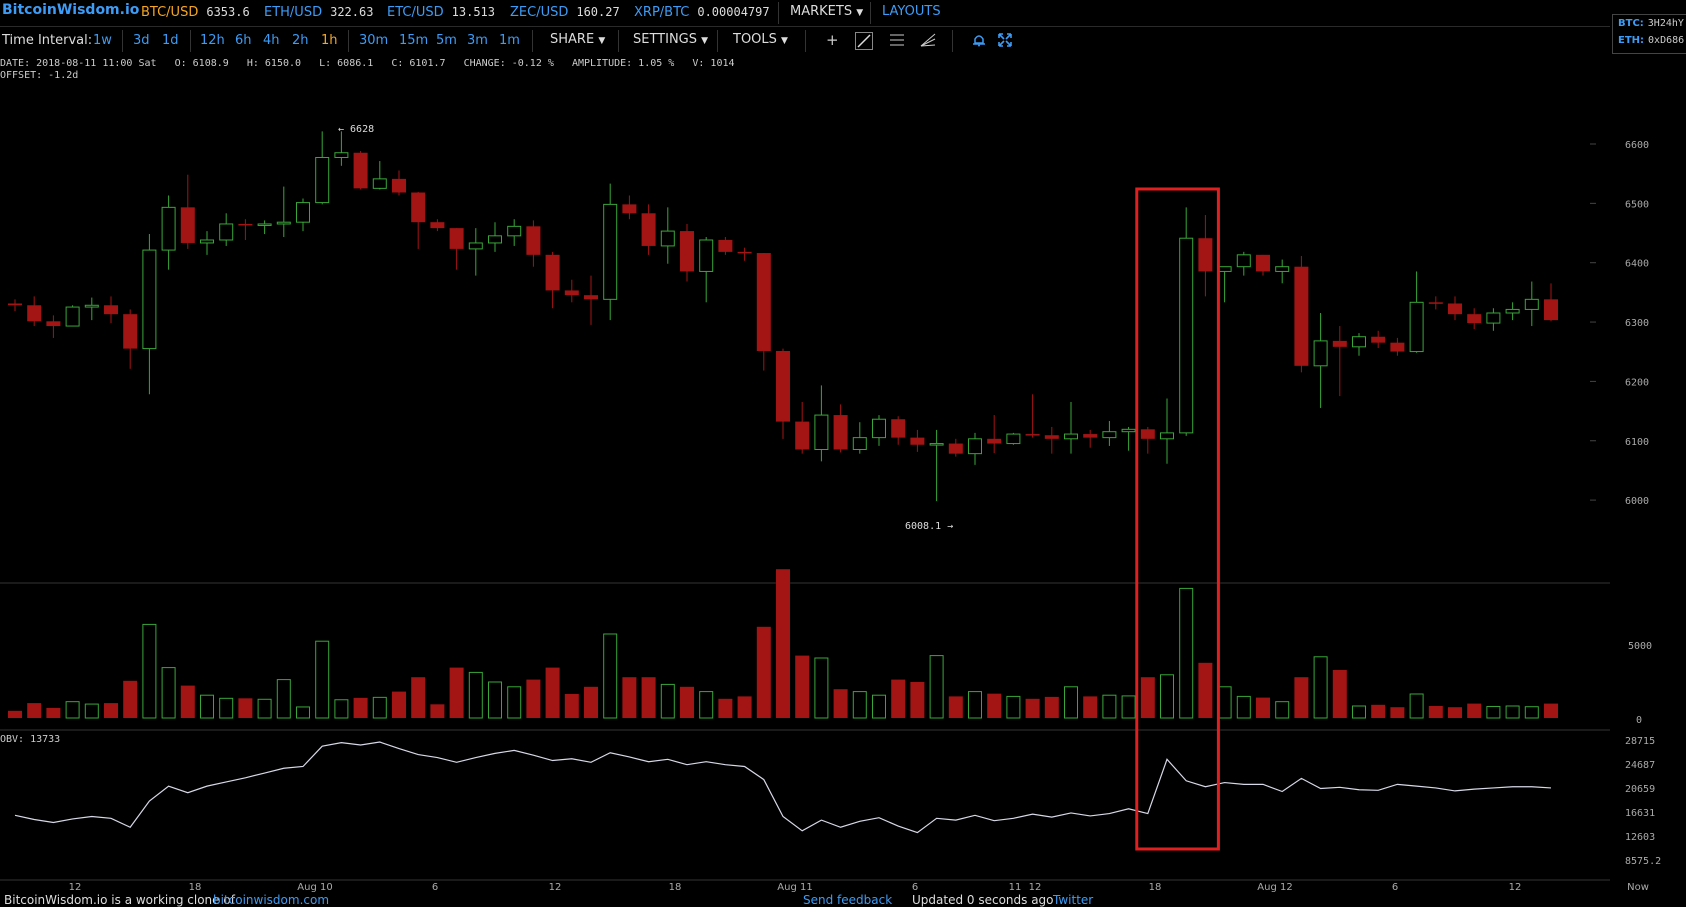  I want to click on price-axis-label: 6500, so click(1637, 204).